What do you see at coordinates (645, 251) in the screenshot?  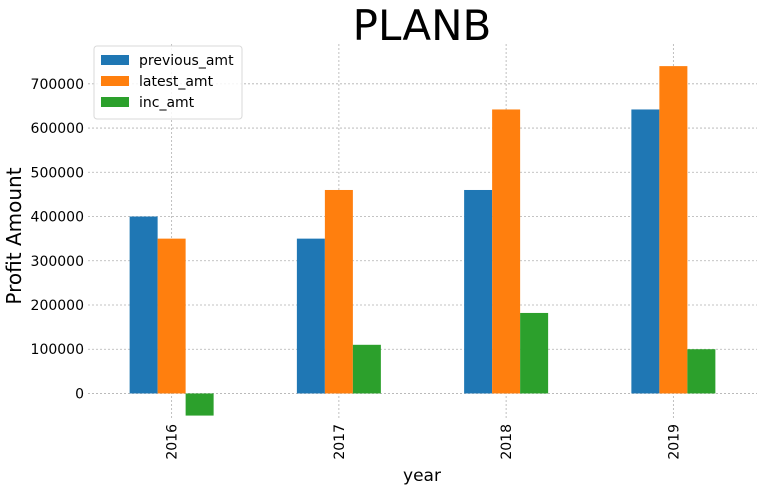 I see `bar-previous_amt-2019` at bounding box center [645, 251].